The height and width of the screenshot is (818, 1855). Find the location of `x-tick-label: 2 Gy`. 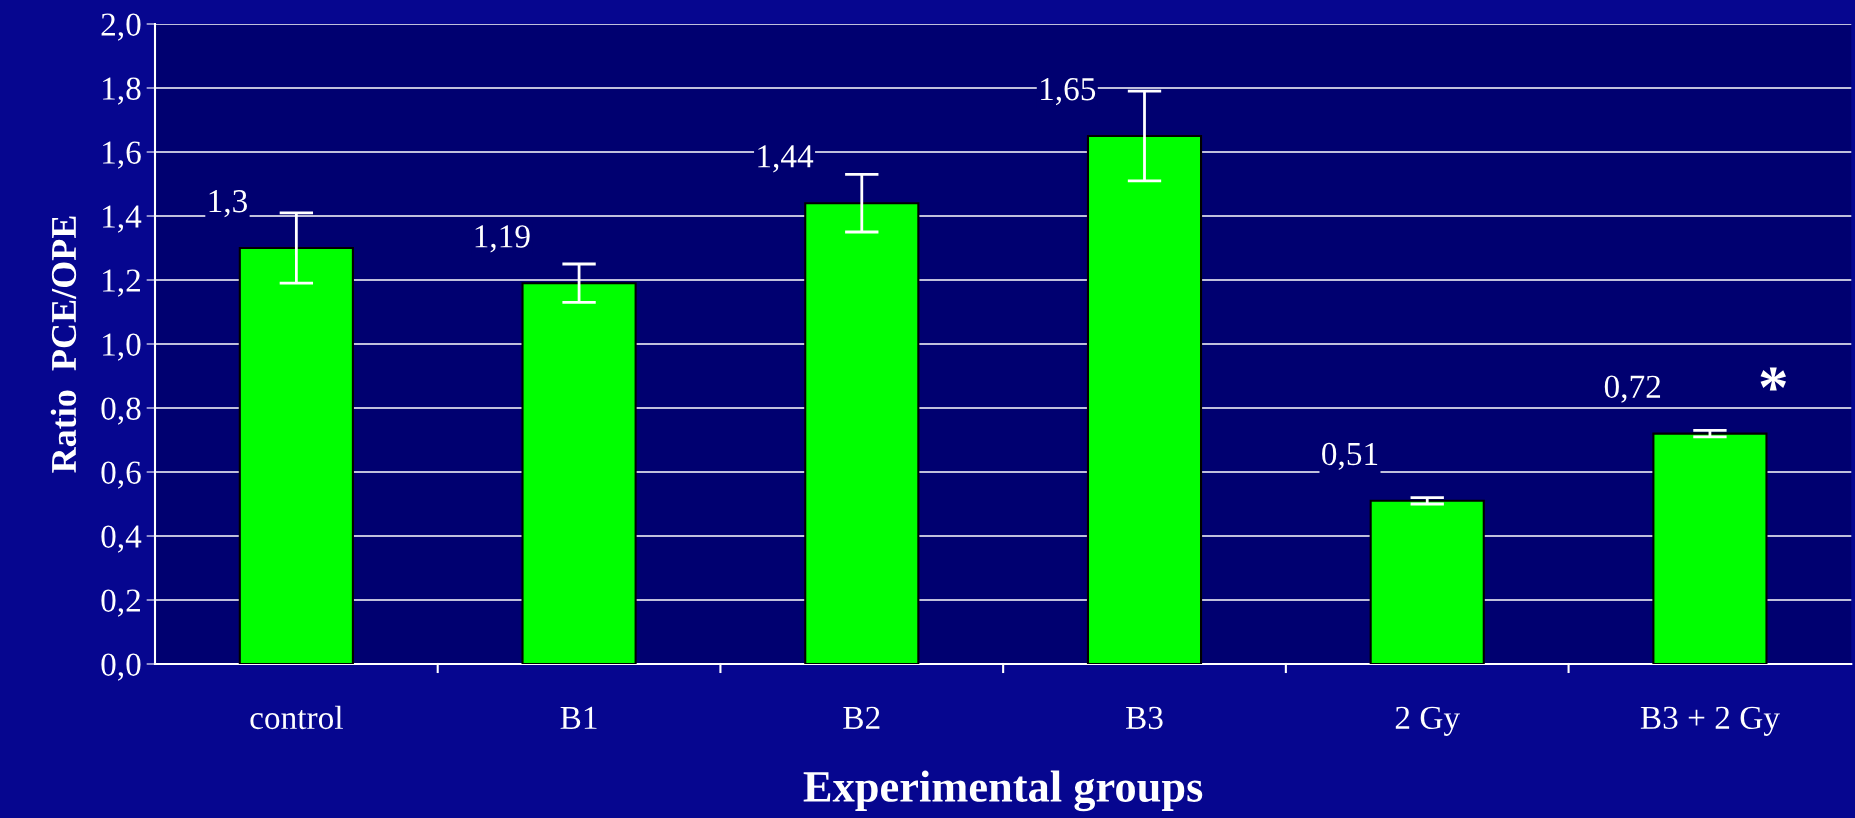

x-tick-label: 2 Gy is located at coordinates (1427, 721).